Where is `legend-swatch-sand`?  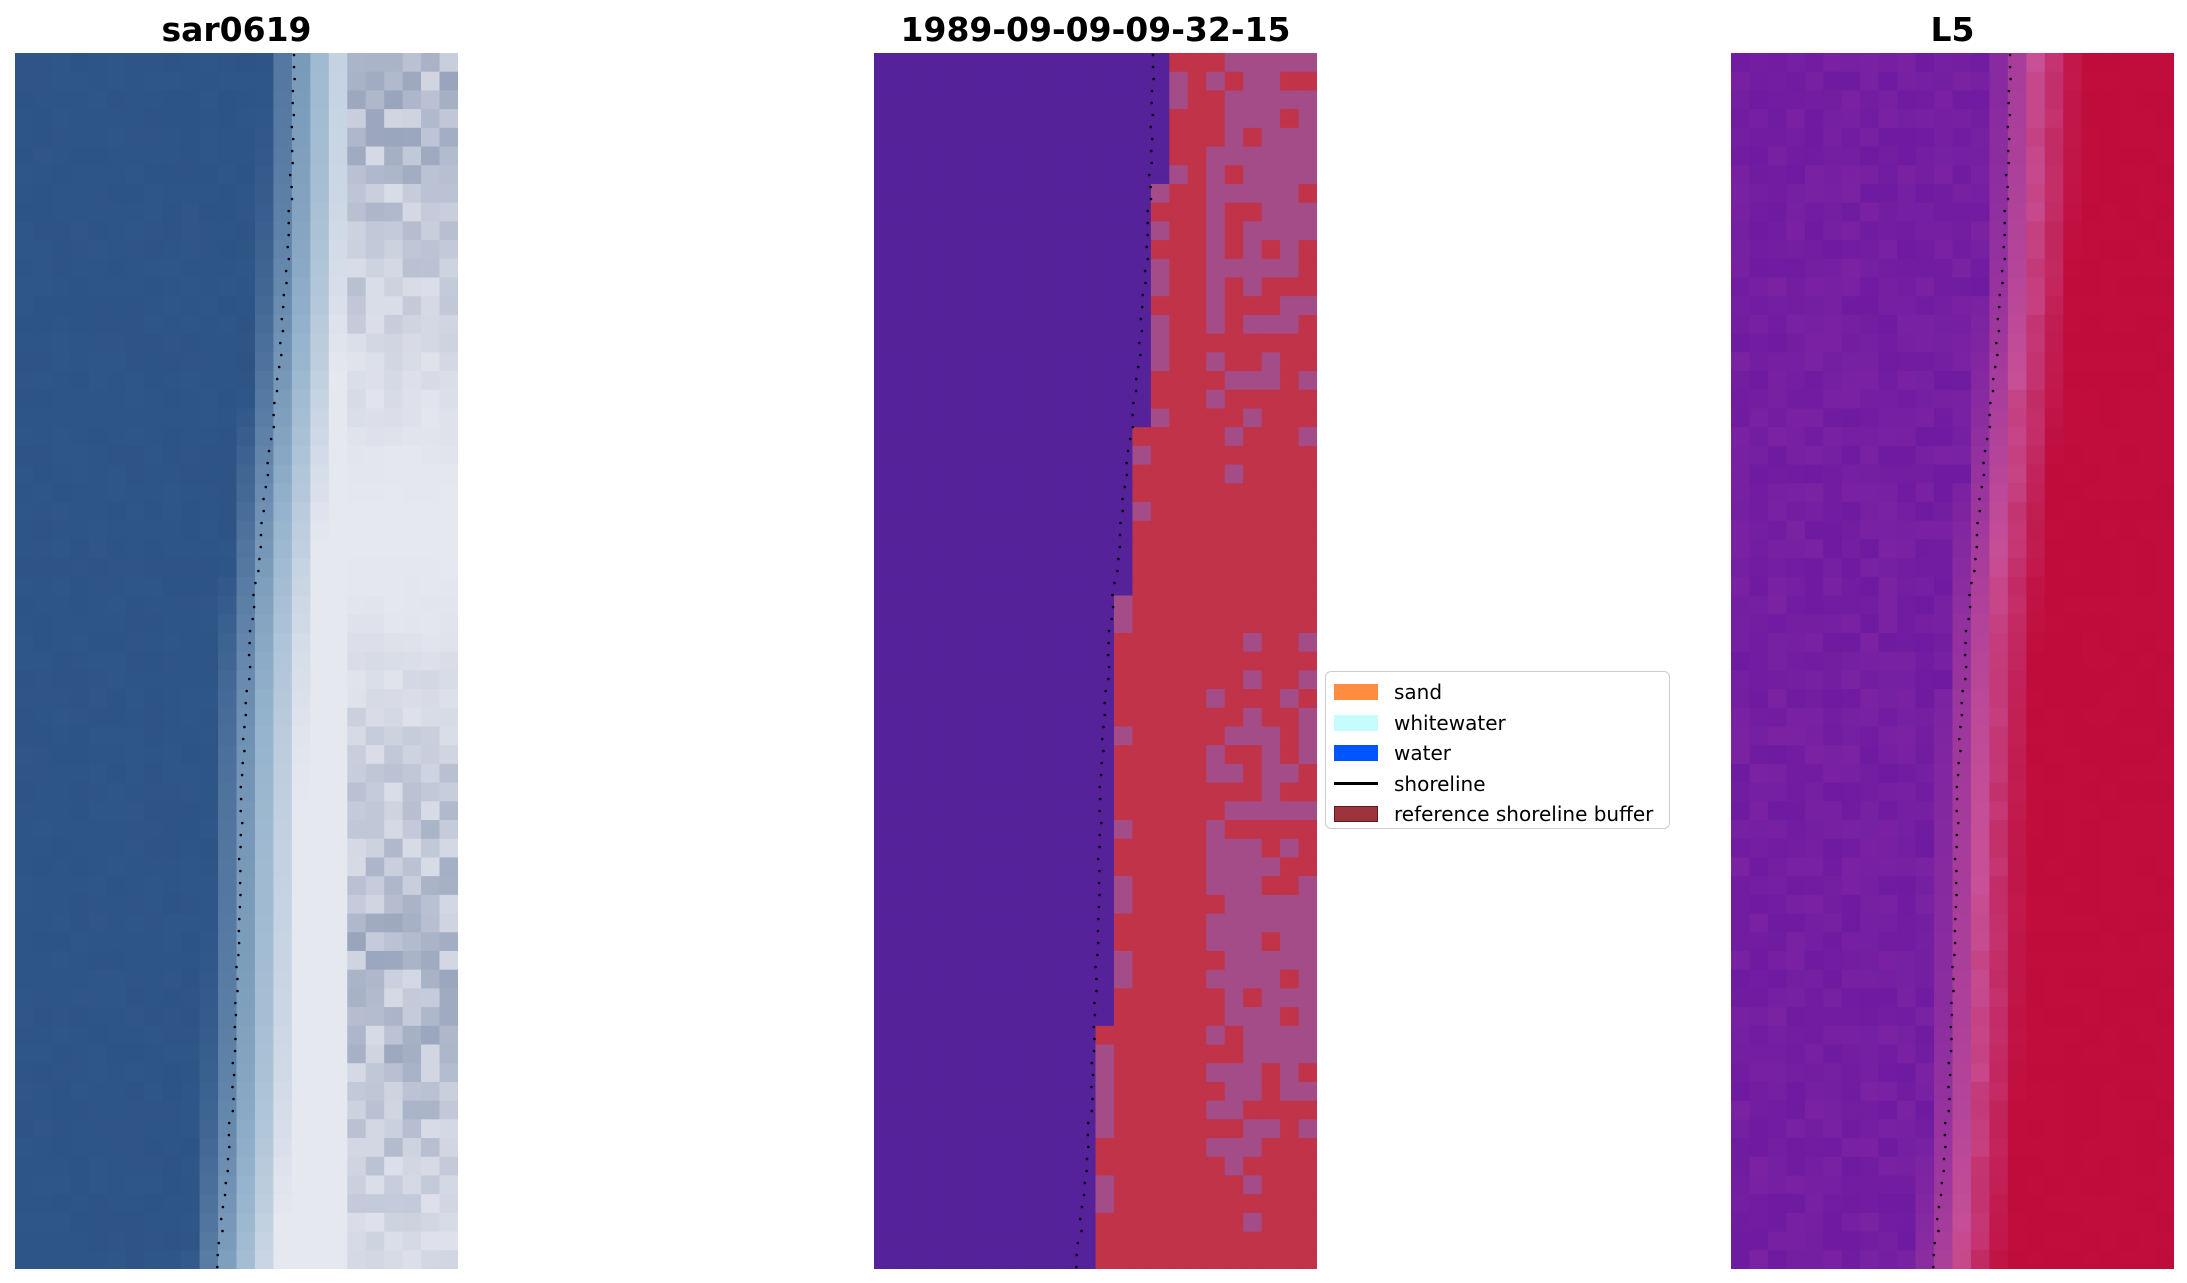 legend-swatch-sand is located at coordinates (1356, 692).